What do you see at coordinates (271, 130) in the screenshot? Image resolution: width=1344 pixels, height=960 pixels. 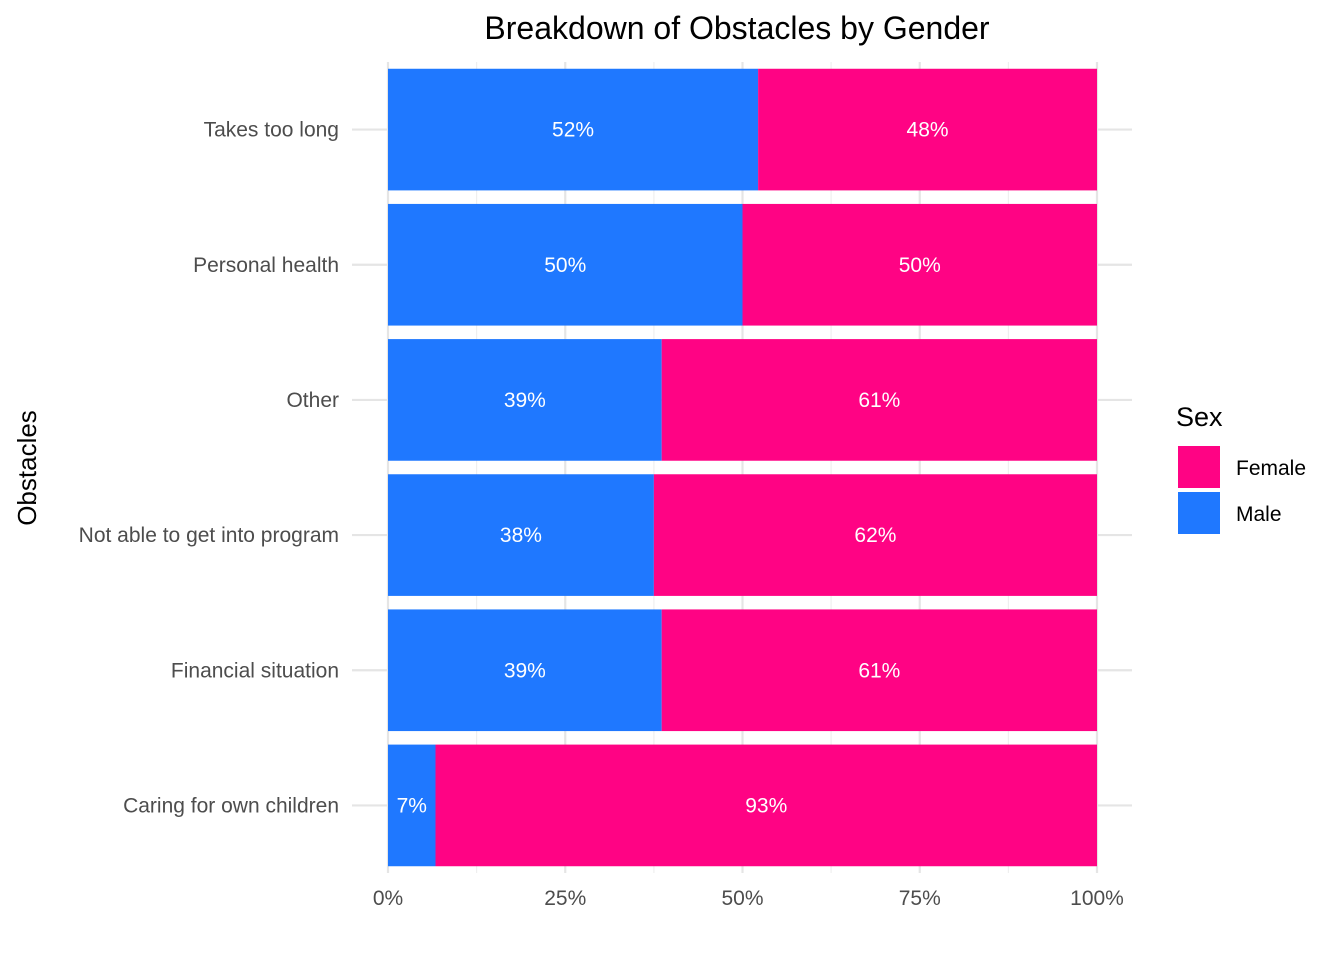 I see `y-tick-label: Takes too long` at bounding box center [271, 130].